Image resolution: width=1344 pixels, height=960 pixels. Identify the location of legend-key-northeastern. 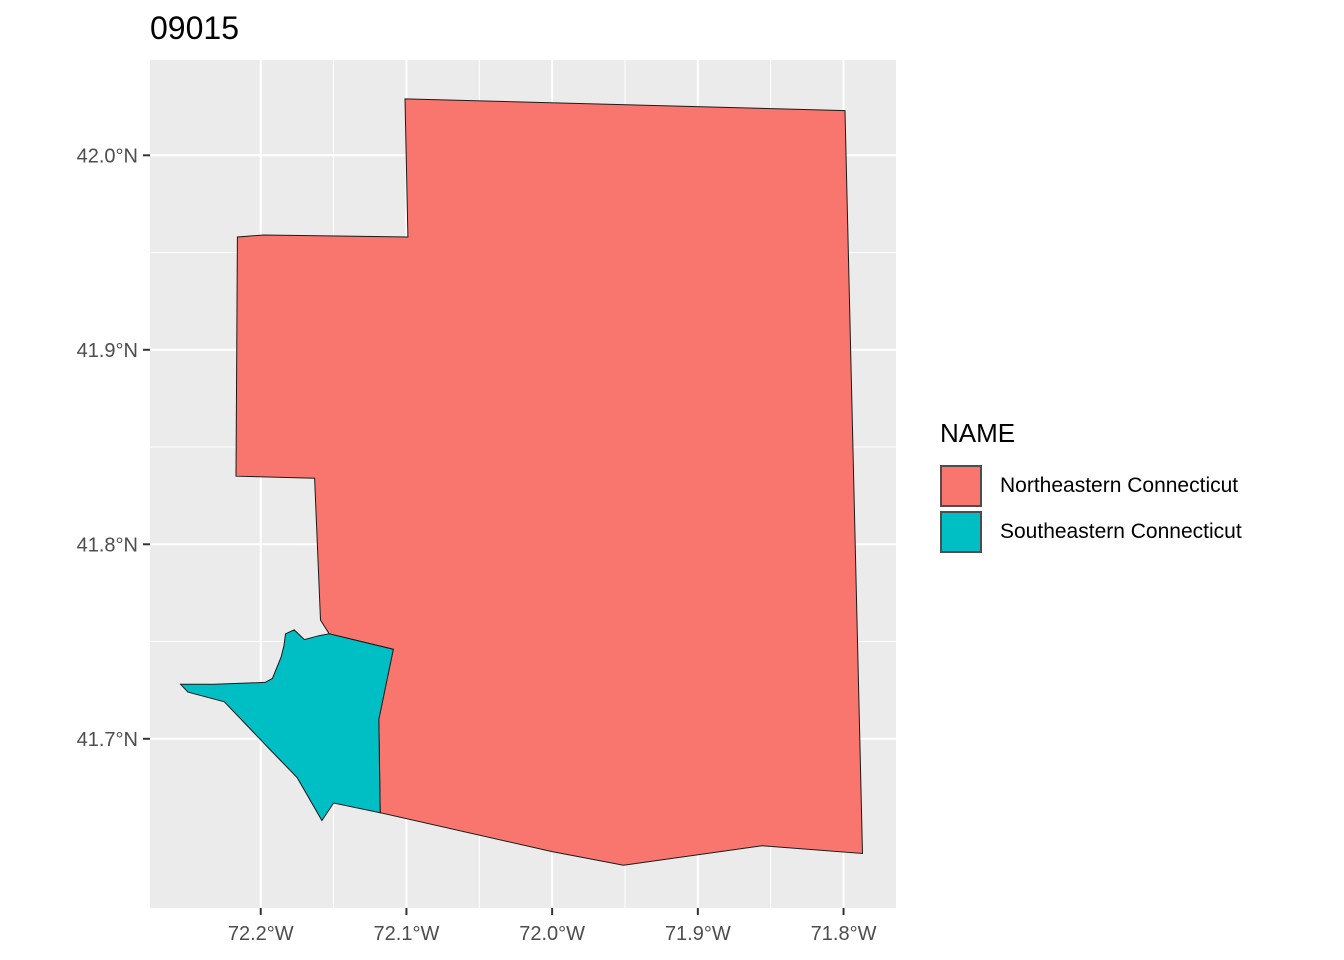
(961, 486).